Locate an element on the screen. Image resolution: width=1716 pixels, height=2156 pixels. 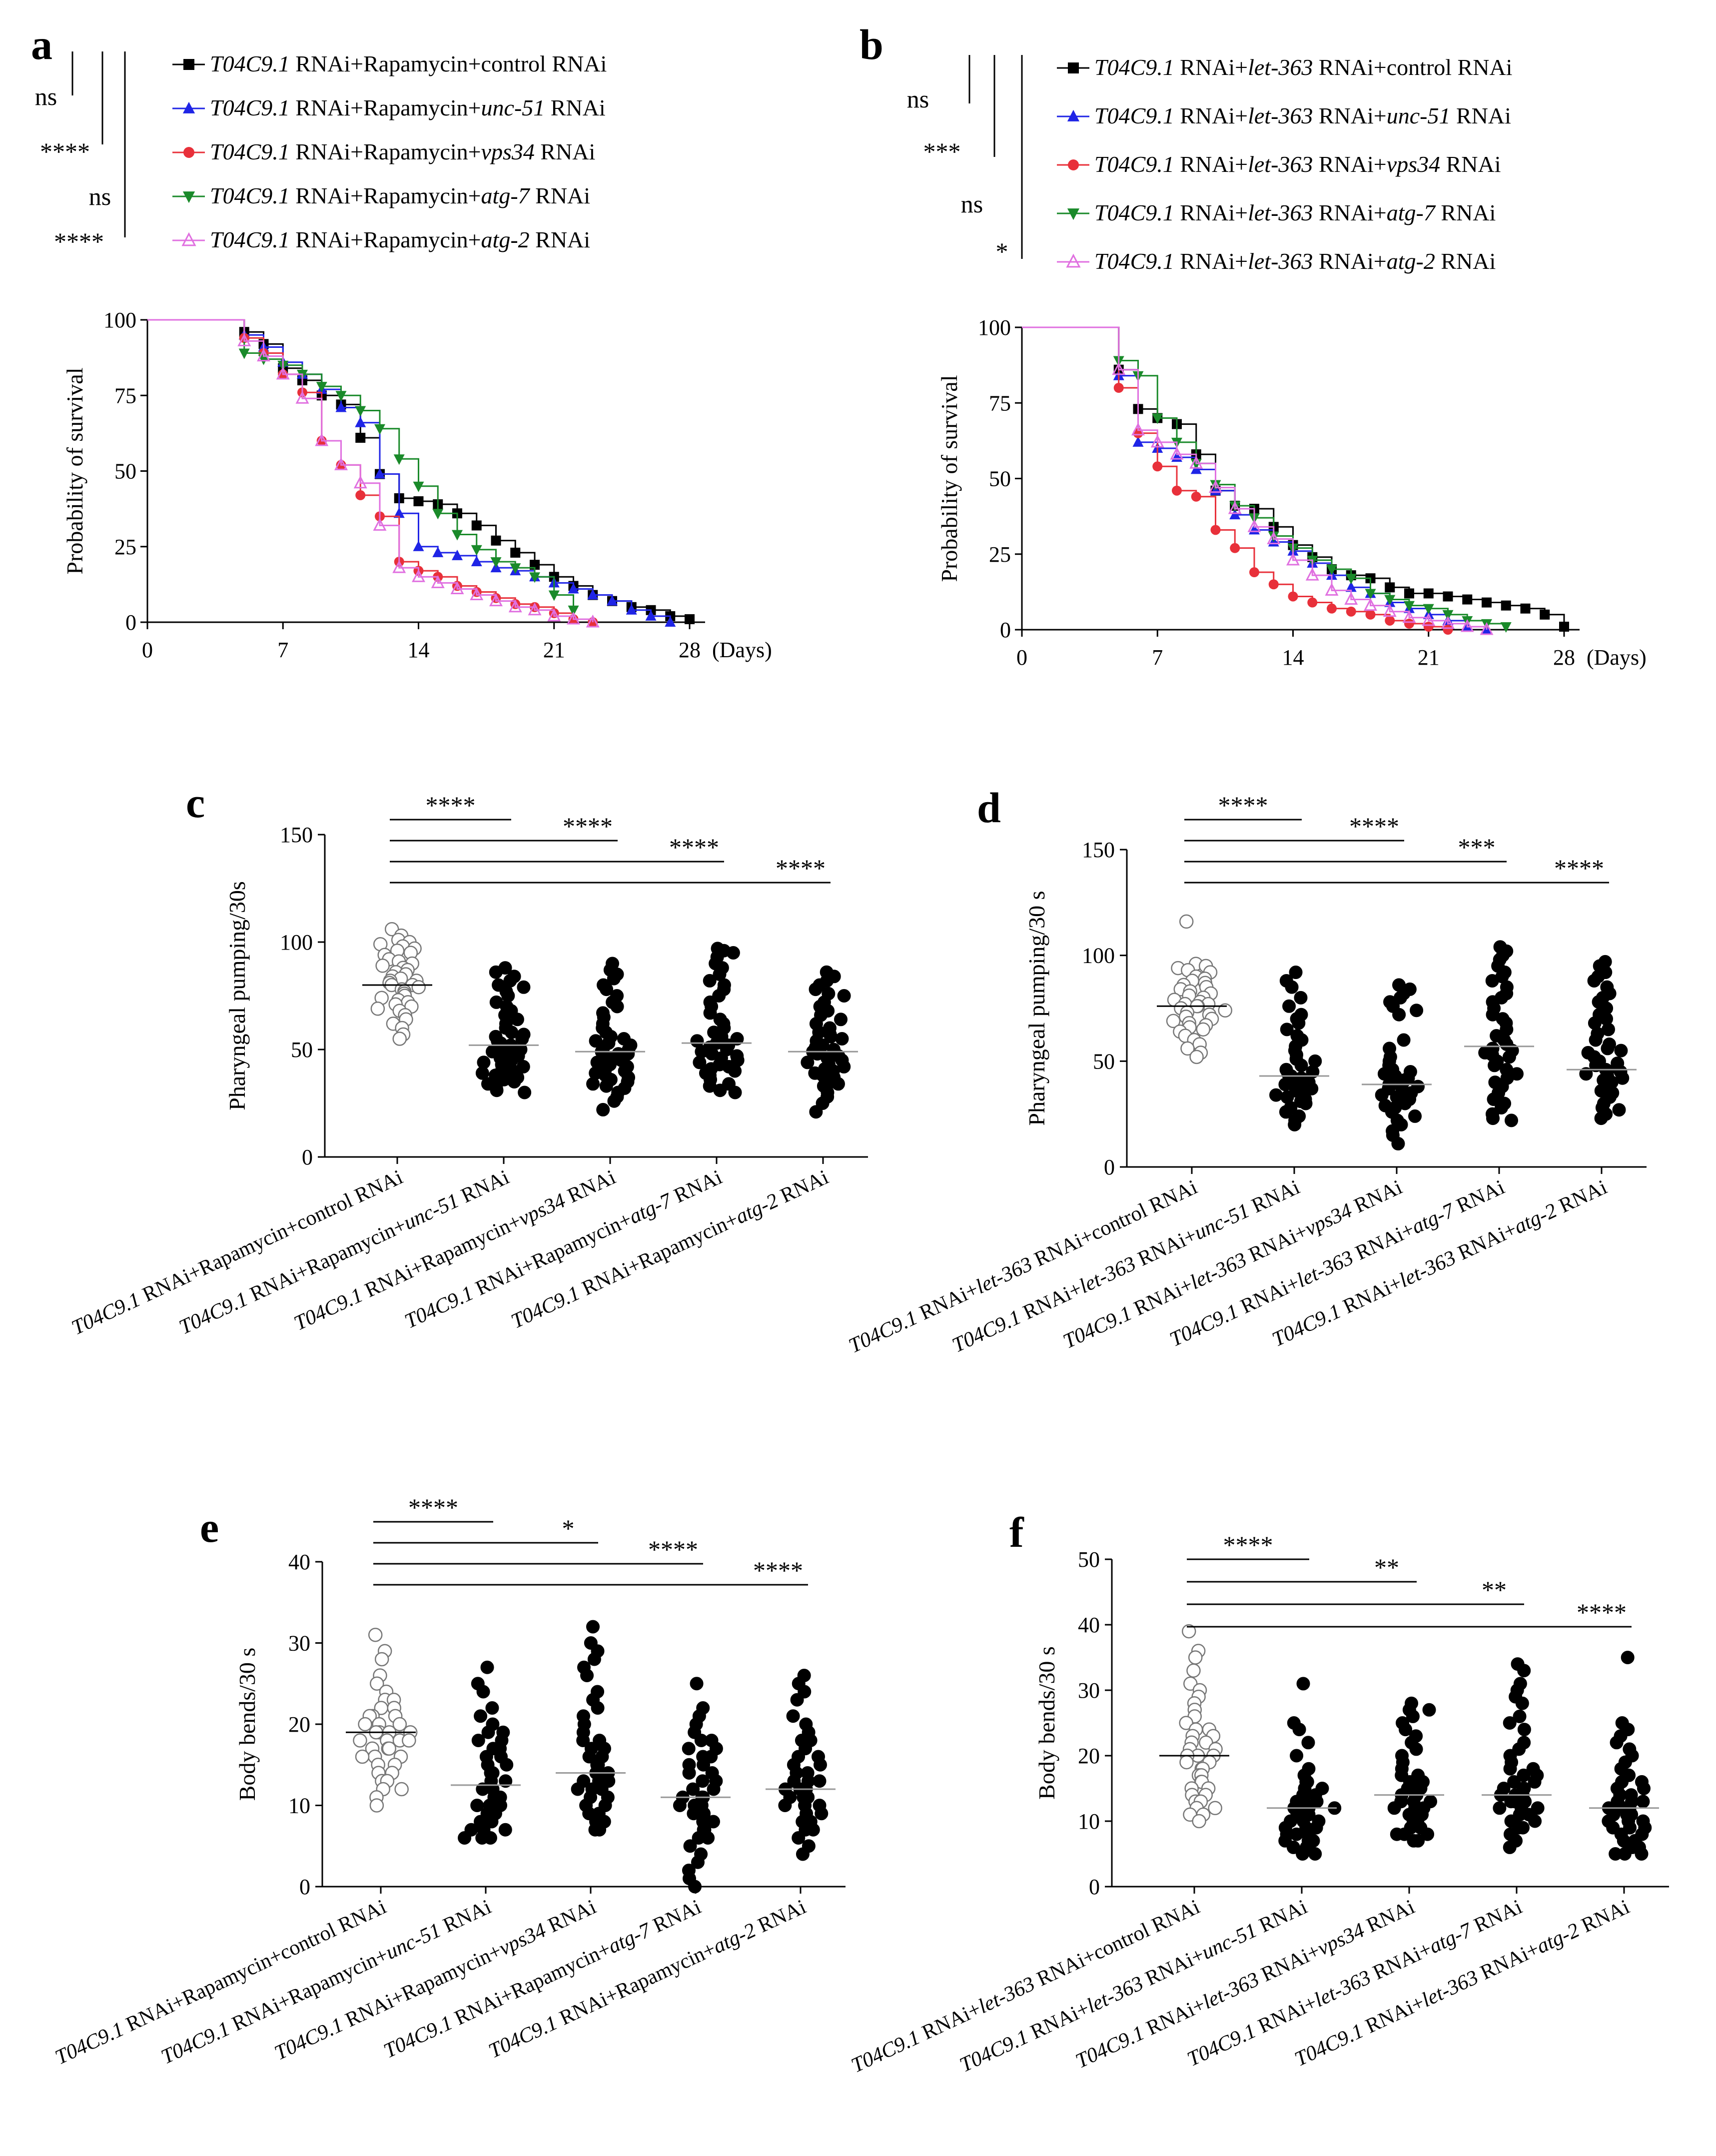
panel-letter-f: f is located at coordinates (1016, 1532).